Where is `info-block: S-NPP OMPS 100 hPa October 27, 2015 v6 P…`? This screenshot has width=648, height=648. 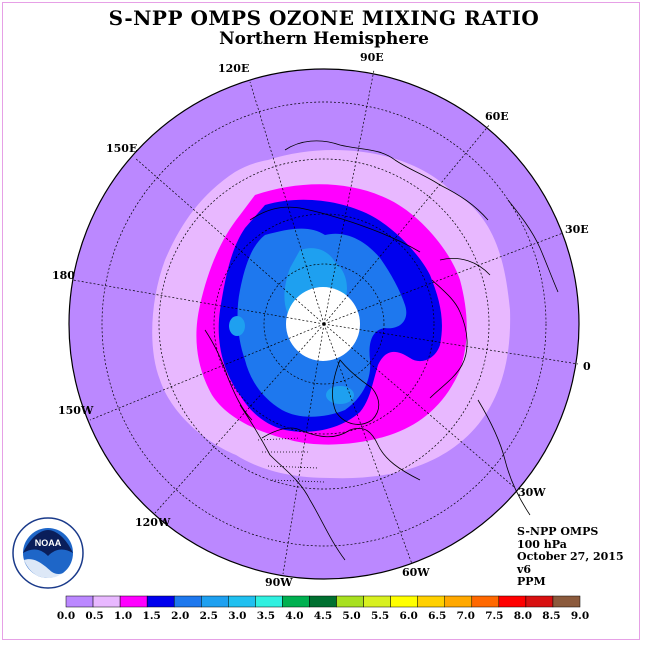 info-block: S-NPP OMPS 100 hPa October 27, 2015 v6 P… is located at coordinates (570, 557).